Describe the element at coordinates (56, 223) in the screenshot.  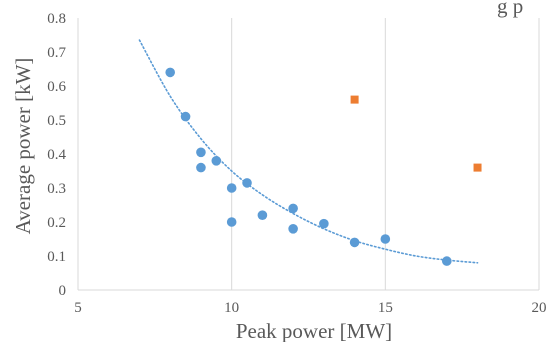
I see `y-tick-label: 0.2` at that location.